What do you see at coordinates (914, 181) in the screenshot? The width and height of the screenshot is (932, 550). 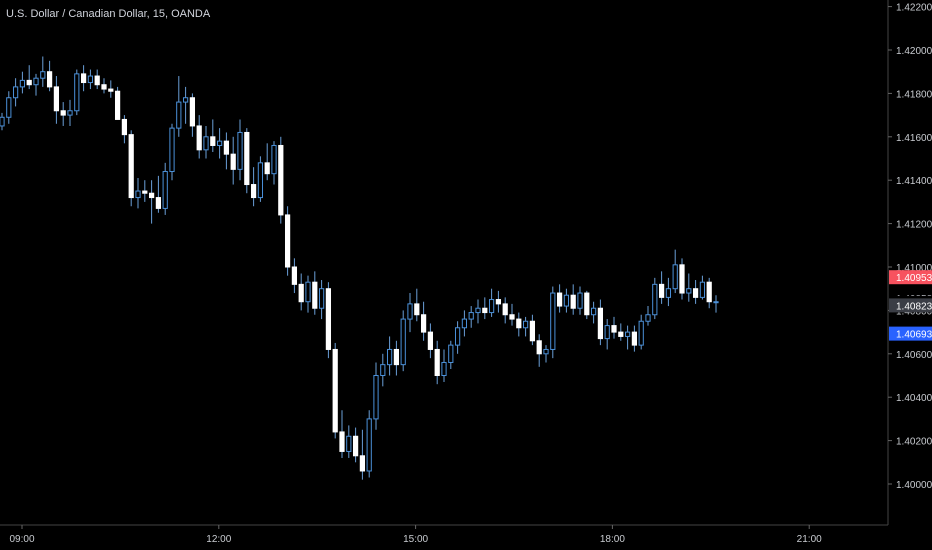 I see `price-tick-label: 1.41400` at bounding box center [914, 181].